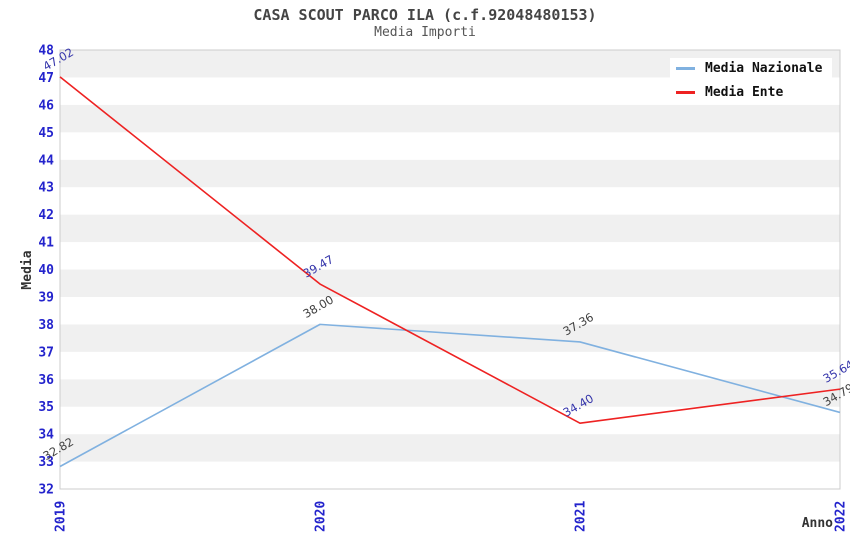  I want to click on legend-item-media-ente: Media Ente, so click(751, 92).